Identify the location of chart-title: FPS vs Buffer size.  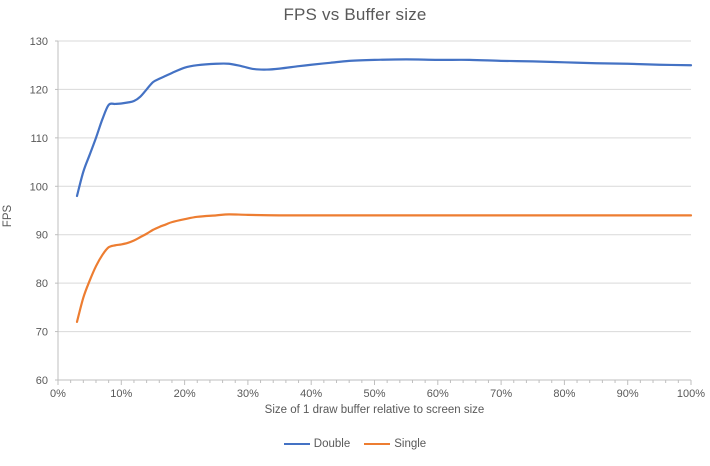
(355, 14).